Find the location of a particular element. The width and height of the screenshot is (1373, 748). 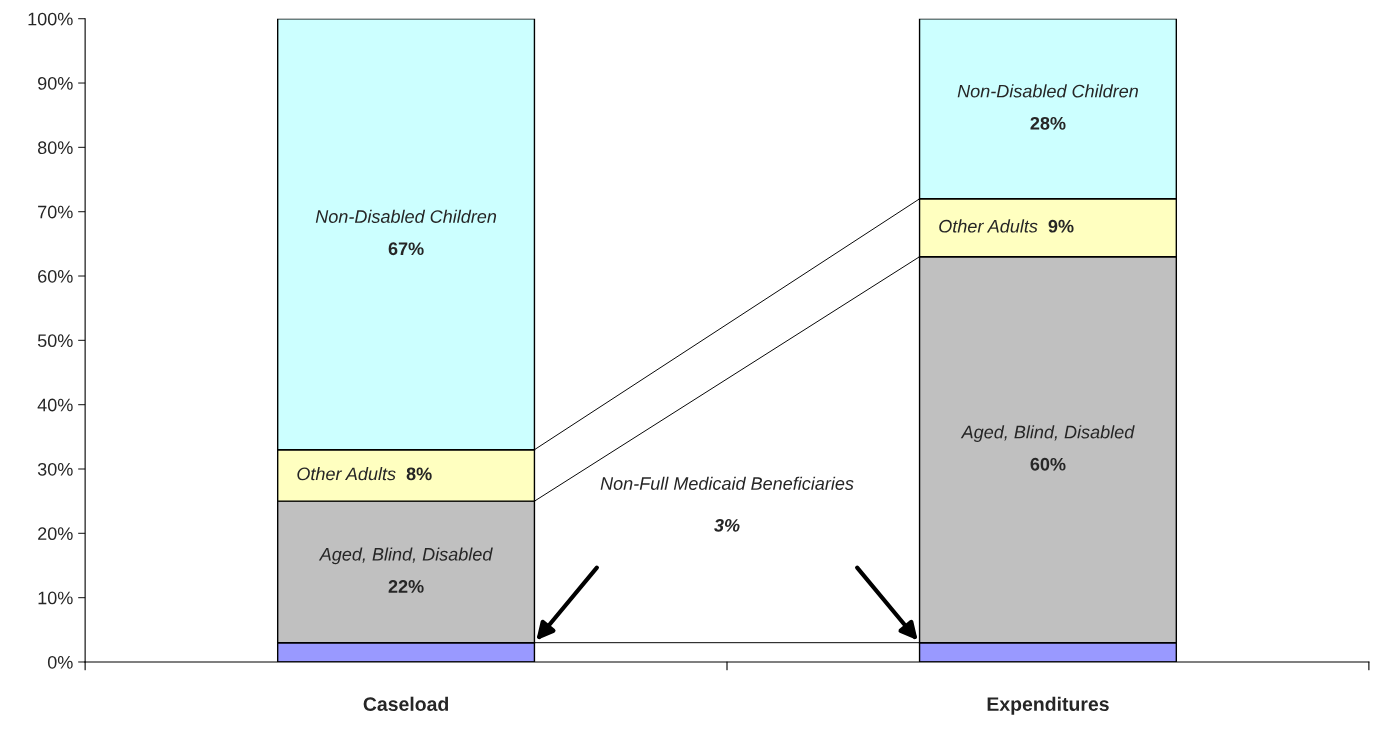

data-label: 9% is located at coordinates (1061, 226).